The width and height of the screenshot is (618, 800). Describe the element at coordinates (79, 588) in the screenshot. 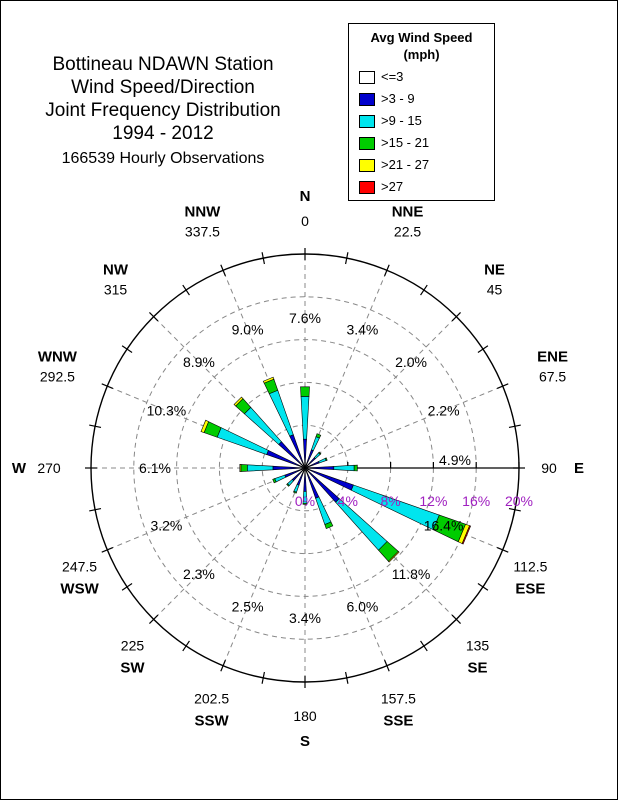

I see `direction-abbr-label: WSW` at that location.